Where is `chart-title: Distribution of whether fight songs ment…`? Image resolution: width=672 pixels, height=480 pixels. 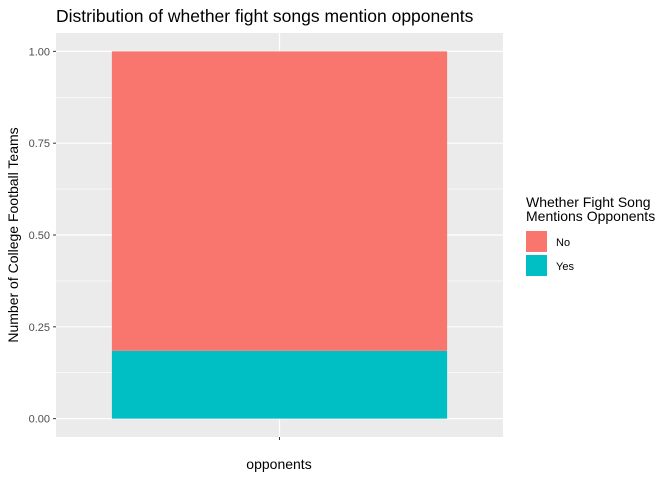 chart-title: Distribution of whether fight songs ment… is located at coordinates (265, 16).